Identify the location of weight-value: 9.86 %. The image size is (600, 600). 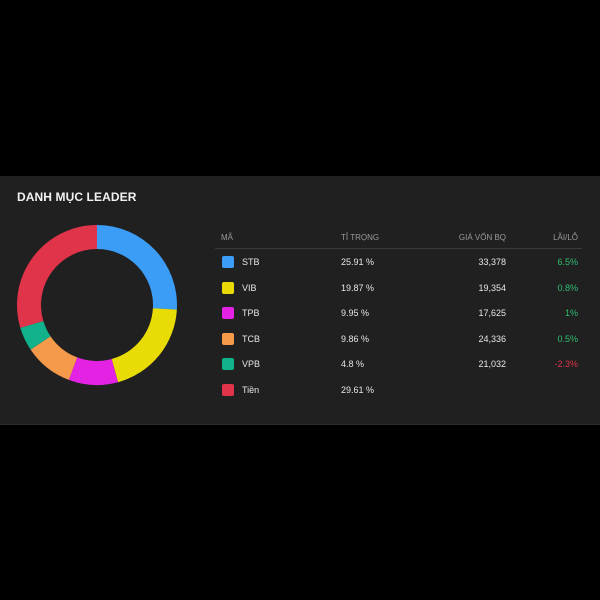
(355, 338).